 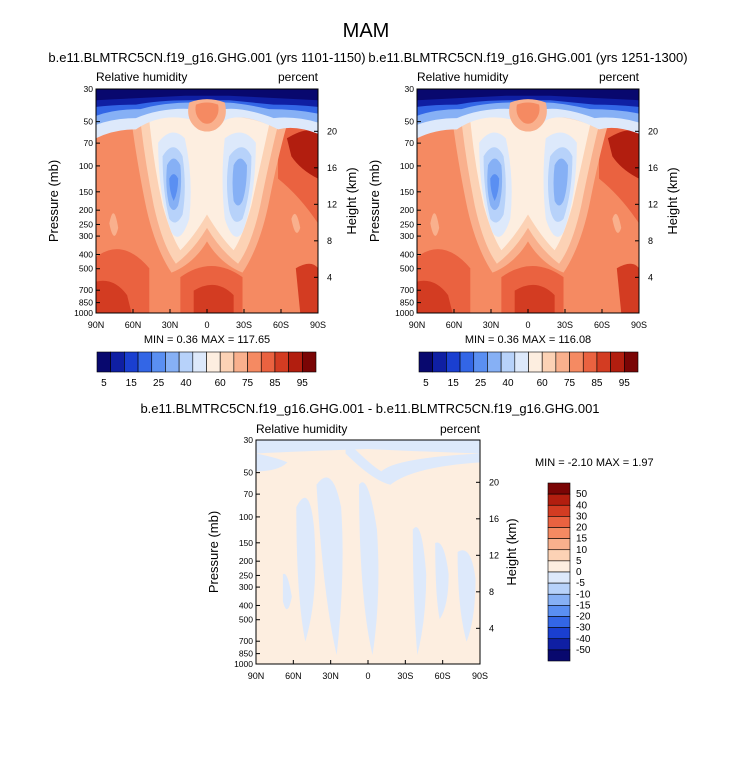 I want to click on left-panel-left-string: Relative humidity, so click(x=141, y=77).